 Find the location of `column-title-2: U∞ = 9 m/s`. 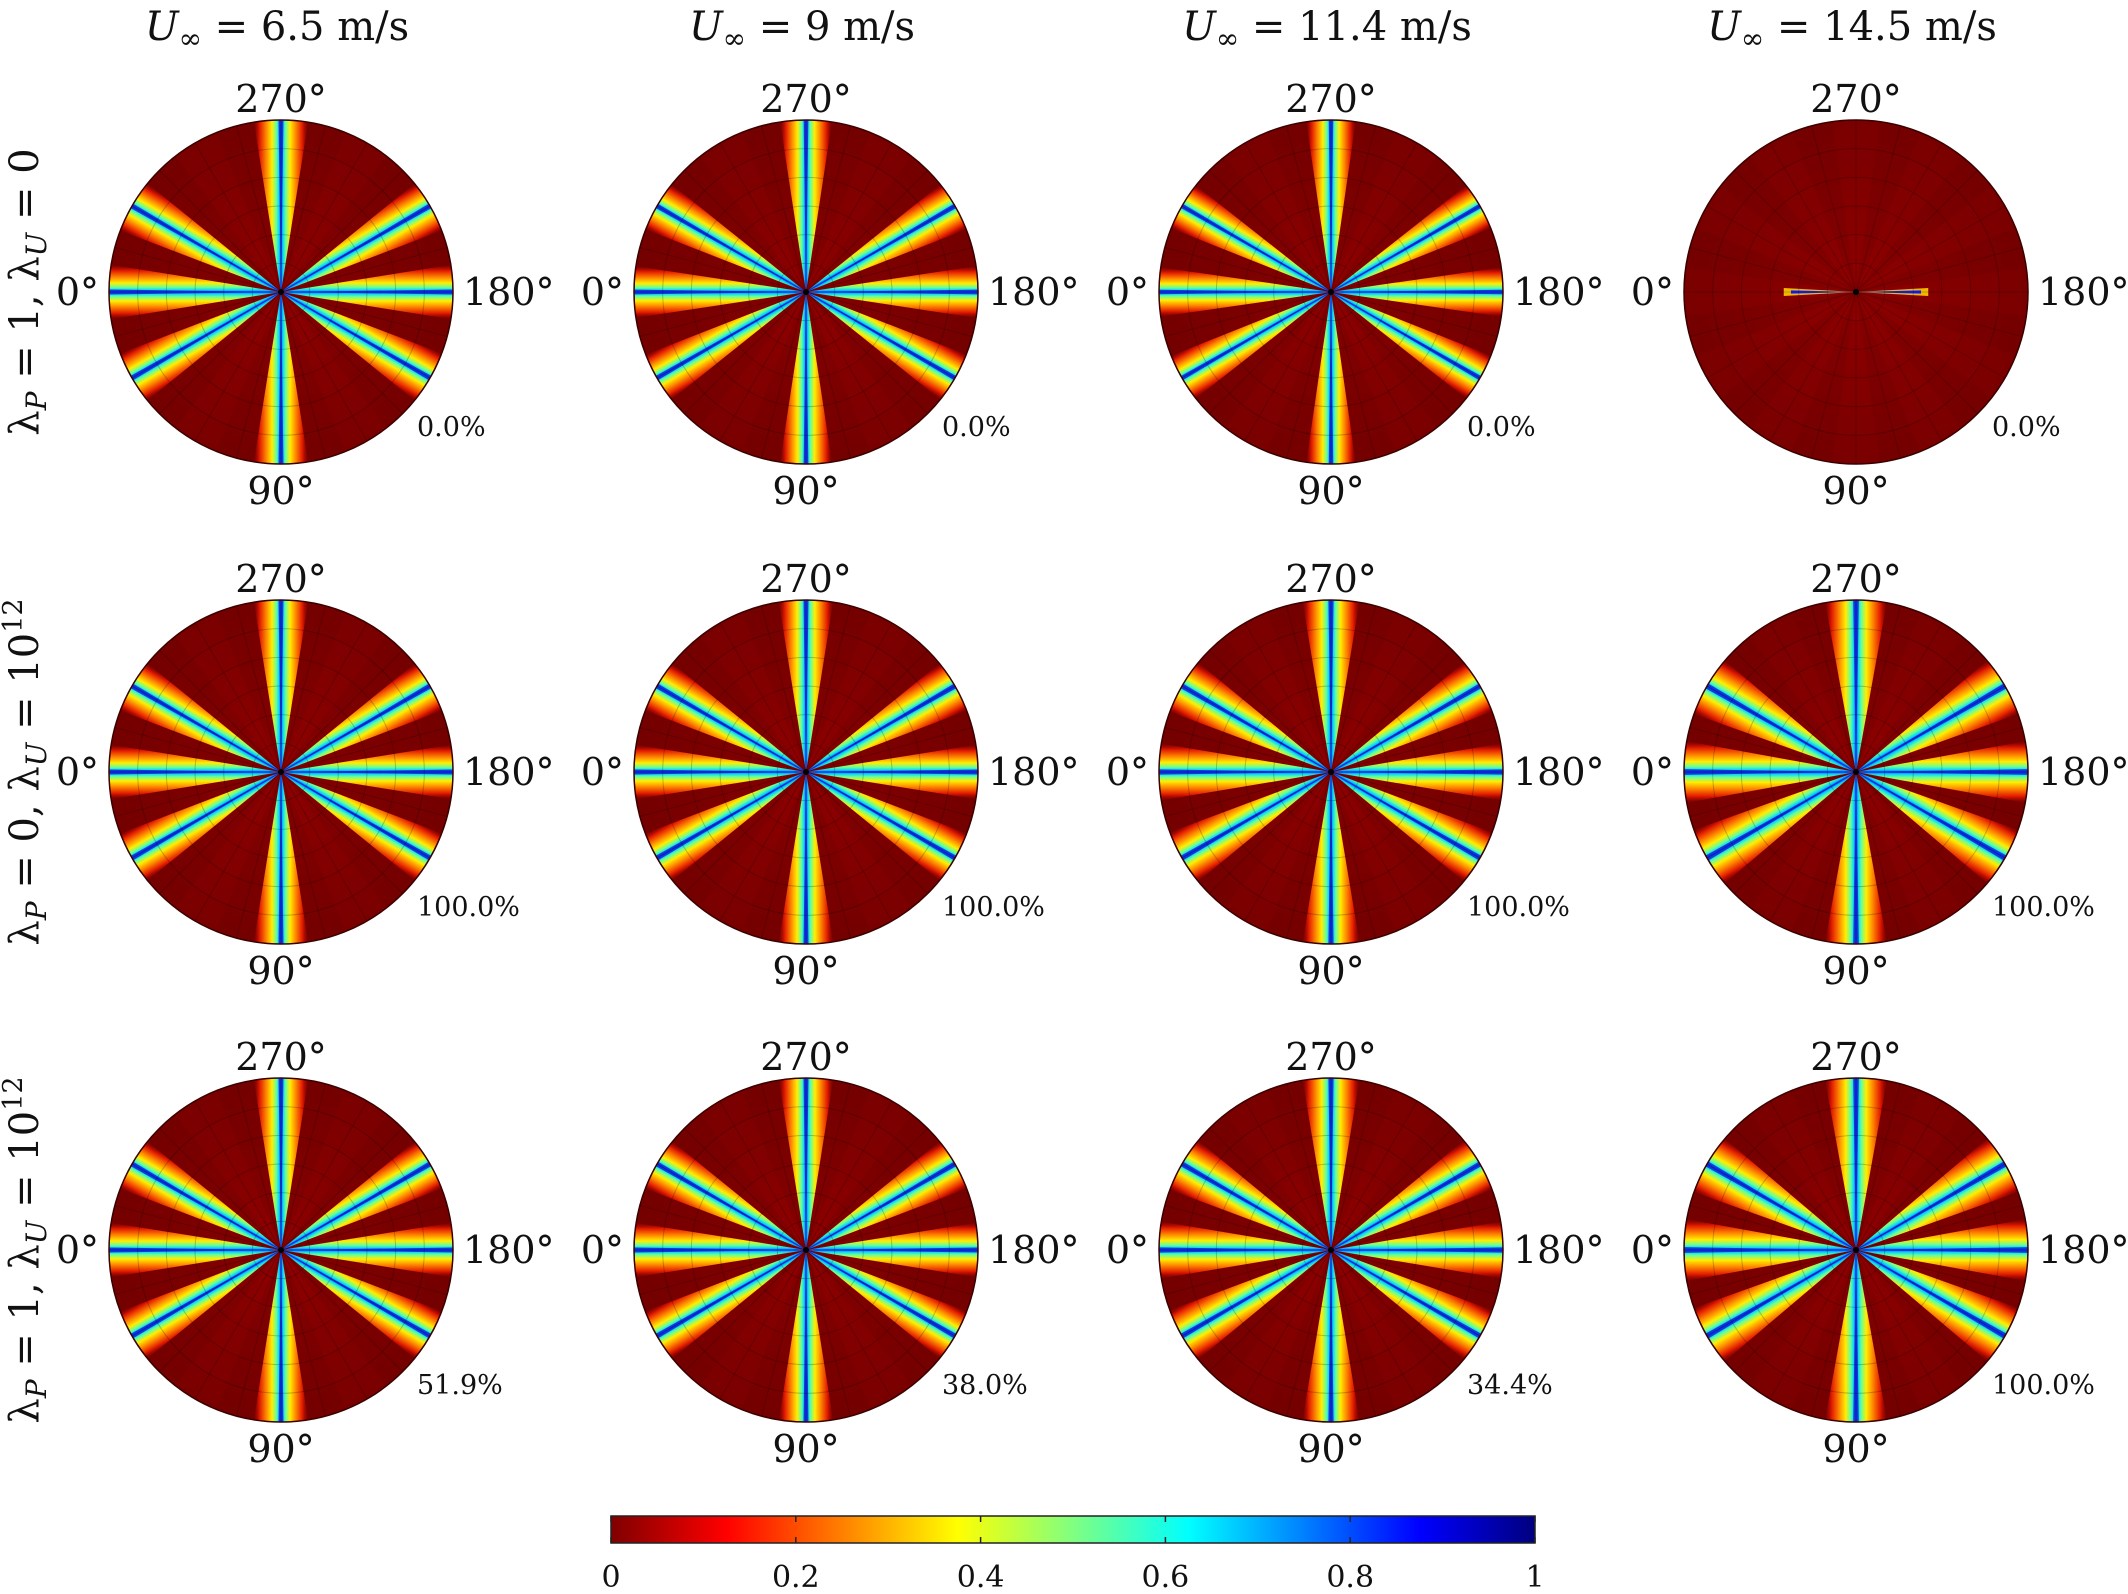

column-title-2: U∞ = 9 m/s is located at coordinates (802, 29).